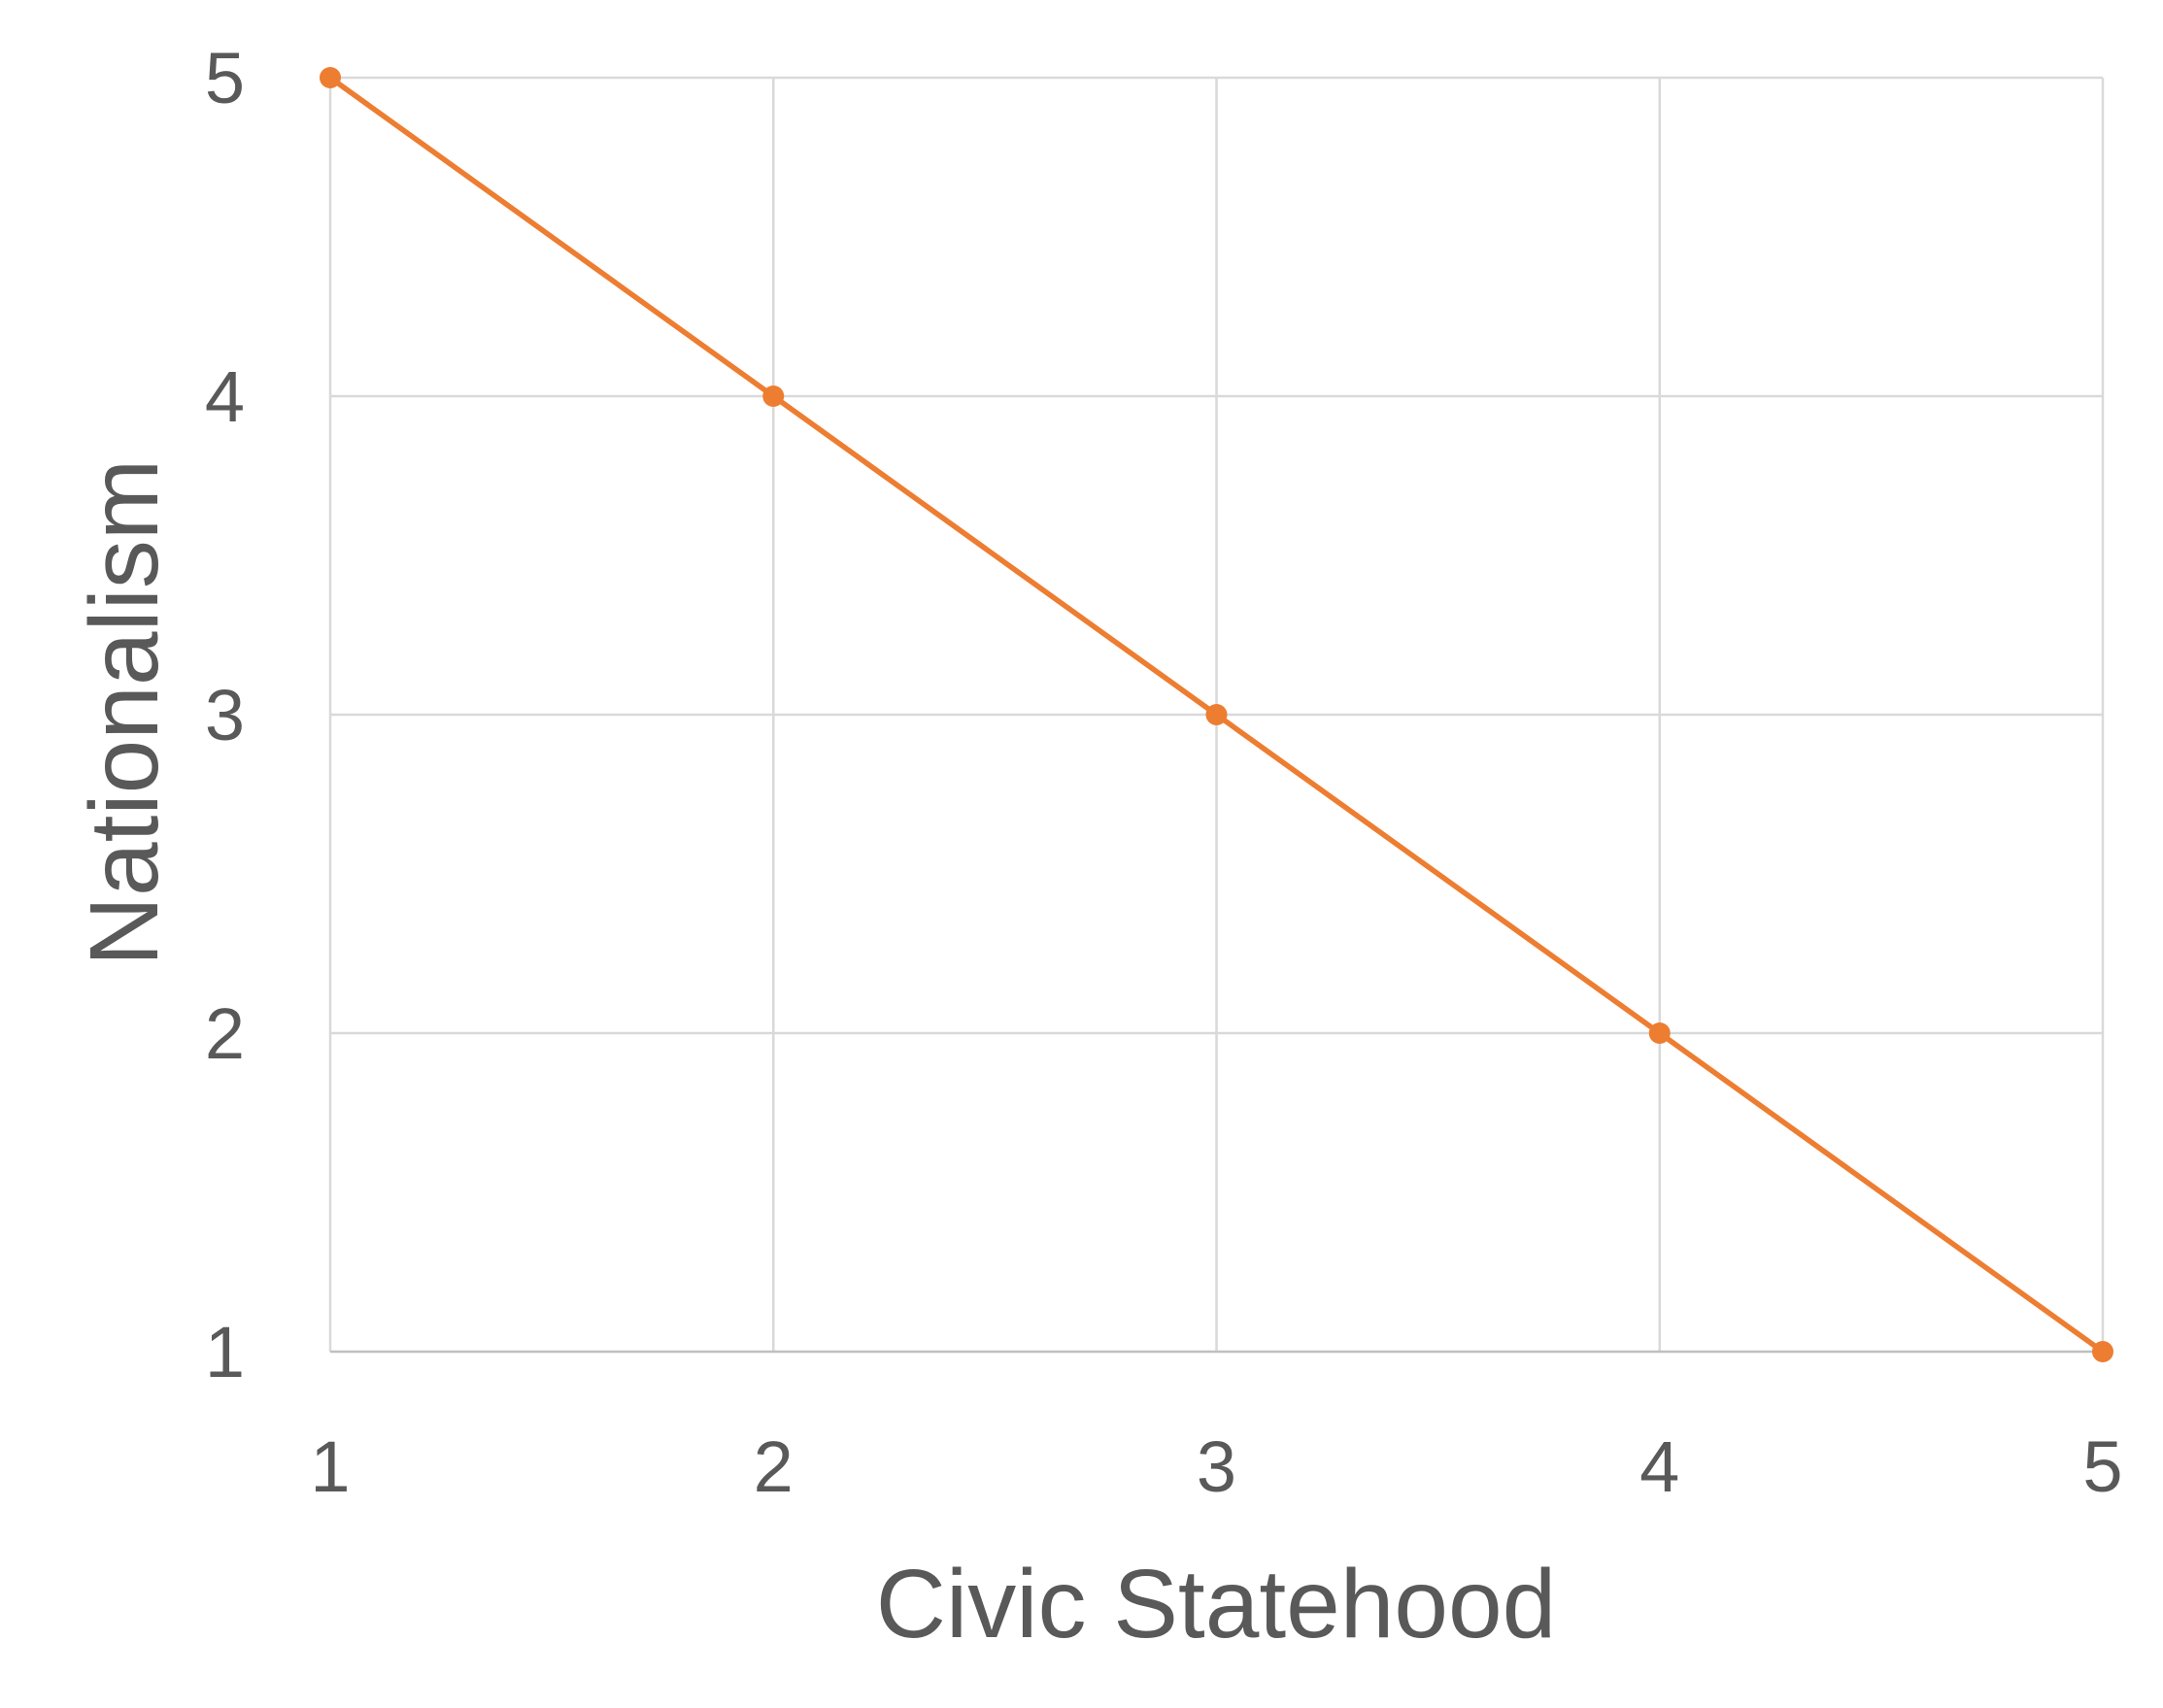 This screenshot has height=1708, width=2163. What do you see at coordinates (225, 715) in the screenshot?
I see `y-tick-label: 3` at bounding box center [225, 715].